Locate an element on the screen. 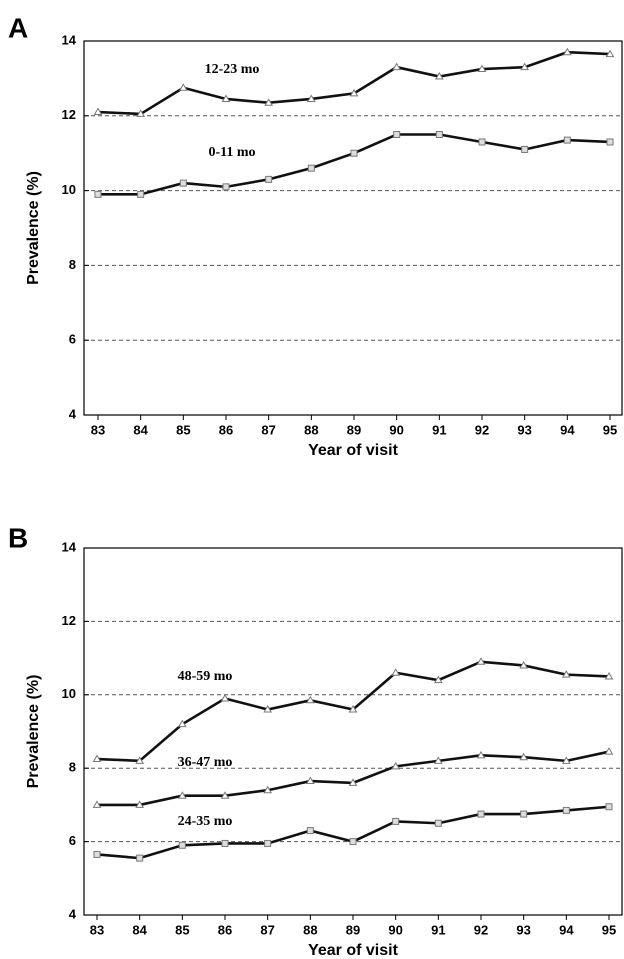 The width and height of the screenshot is (624, 959). series-label: 24-35 mo is located at coordinates (205, 821).